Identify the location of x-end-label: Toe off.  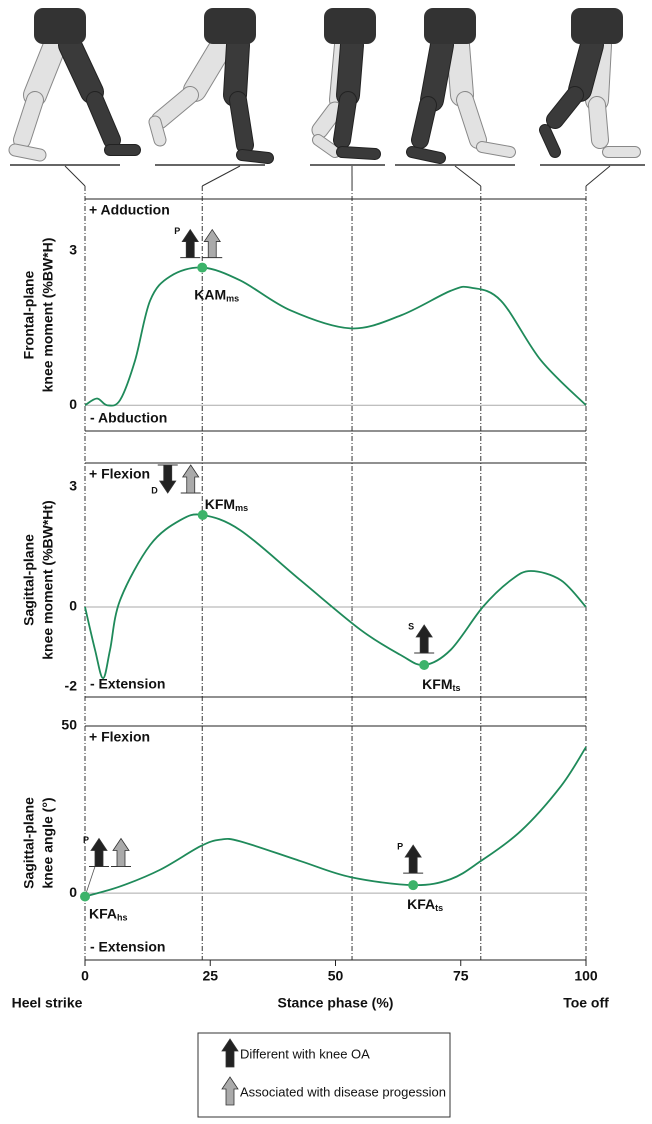
(586, 1003).